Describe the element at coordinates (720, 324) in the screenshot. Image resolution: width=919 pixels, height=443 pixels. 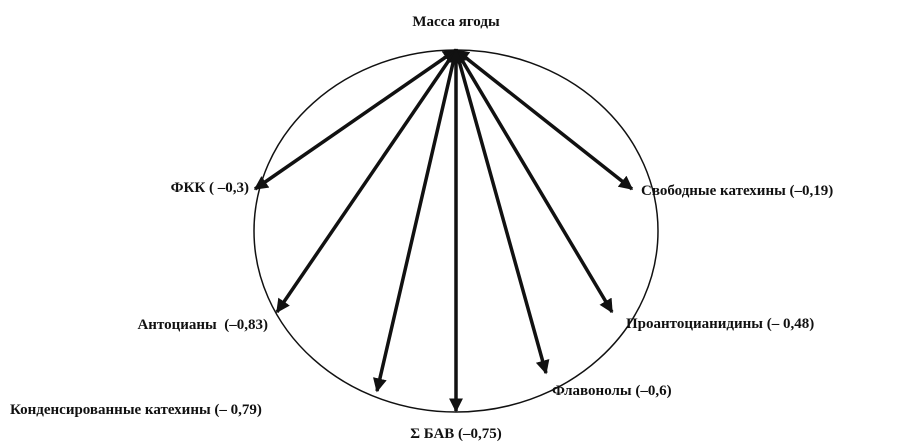
I see `node-label: Проантоцианидины (– 0,48)` at that location.